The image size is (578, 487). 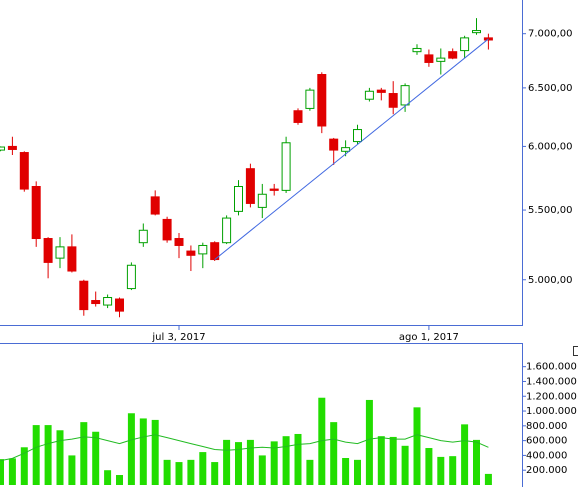 What do you see at coordinates (551, 411) in the screenshot?
I see `y-tick-label: 1.000.000` at bounding box center [551, 411].